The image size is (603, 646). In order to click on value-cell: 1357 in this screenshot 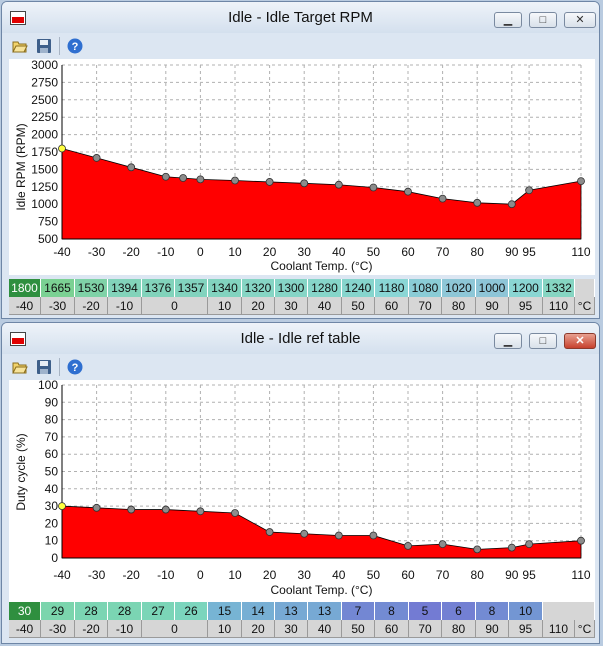, I will do `click(191, 288)`.